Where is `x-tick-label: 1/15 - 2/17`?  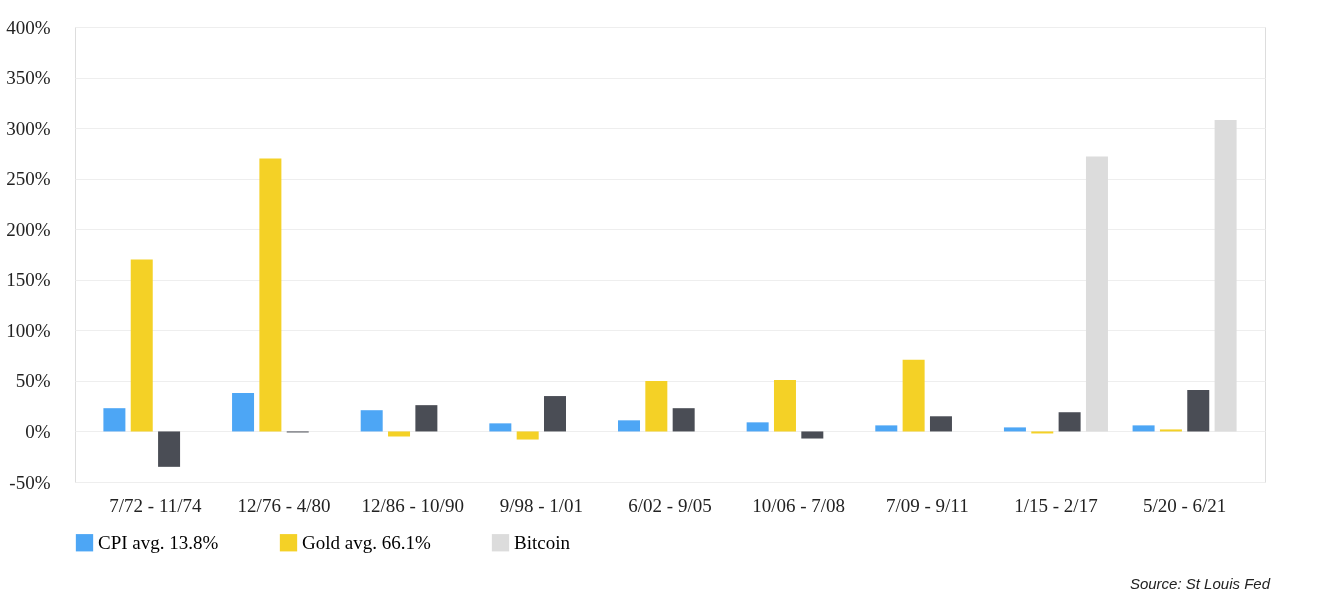
x-tick-label: 1/15 - 2/17 is located at coordinates (1056, 505).